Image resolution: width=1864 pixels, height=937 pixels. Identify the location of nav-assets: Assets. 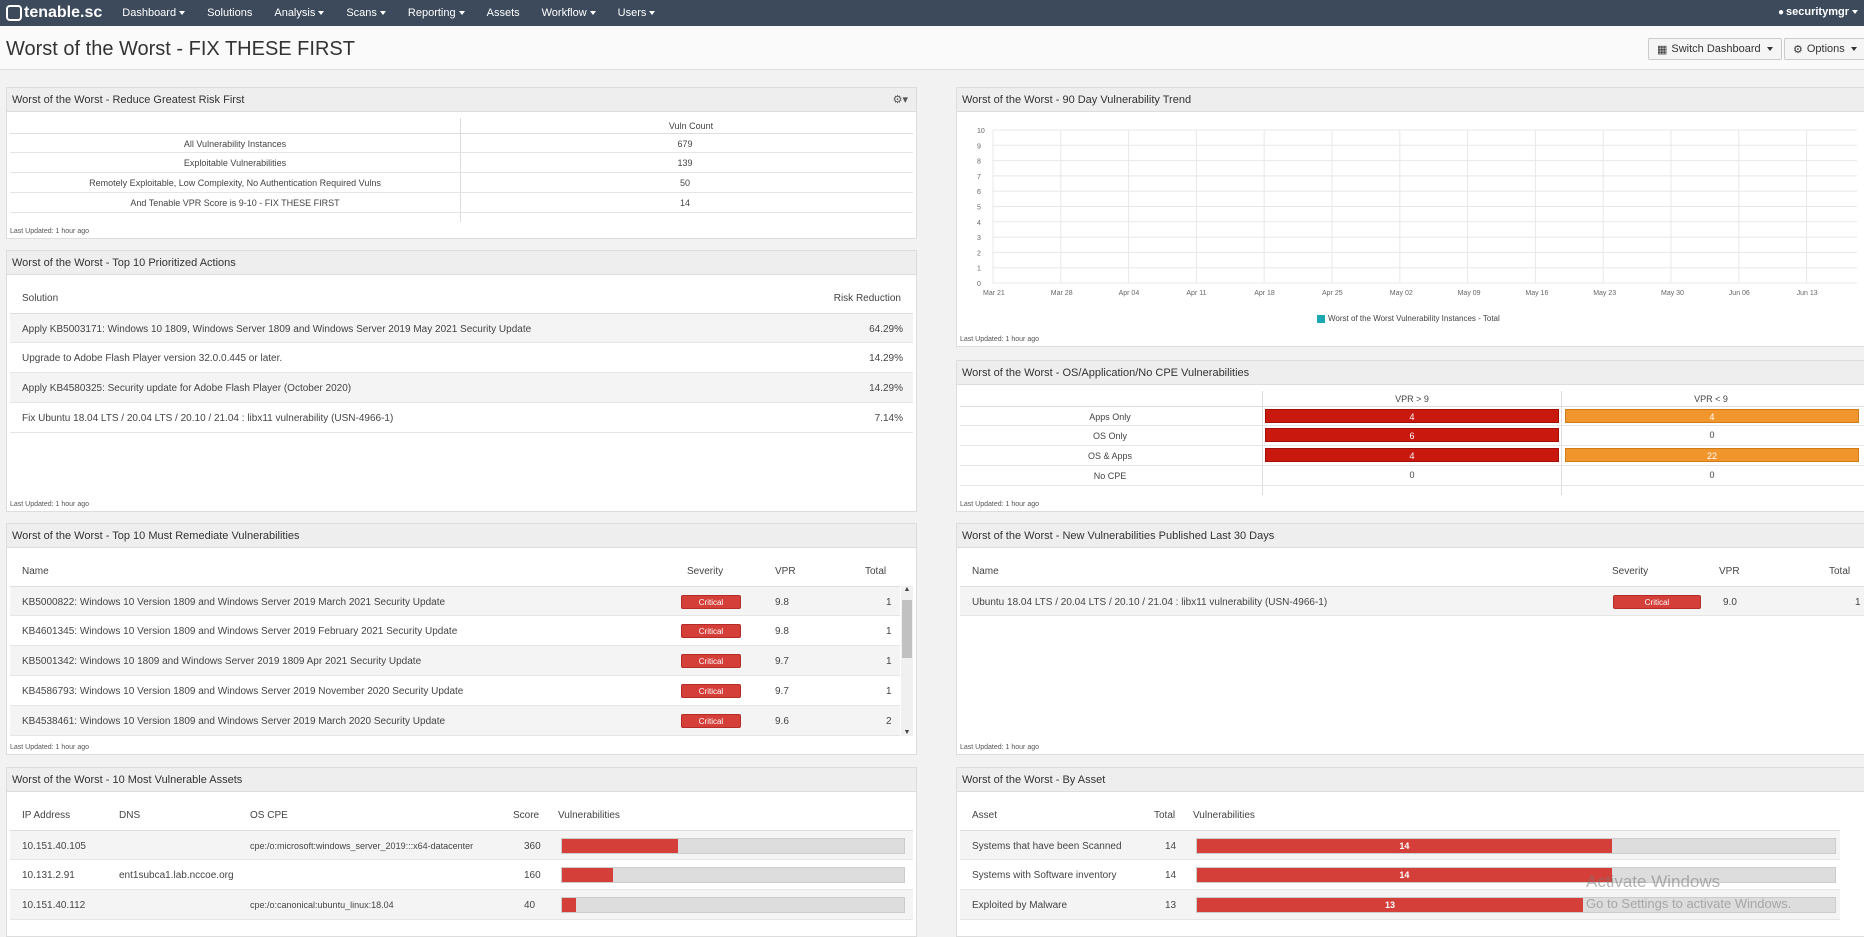
(503, 13).